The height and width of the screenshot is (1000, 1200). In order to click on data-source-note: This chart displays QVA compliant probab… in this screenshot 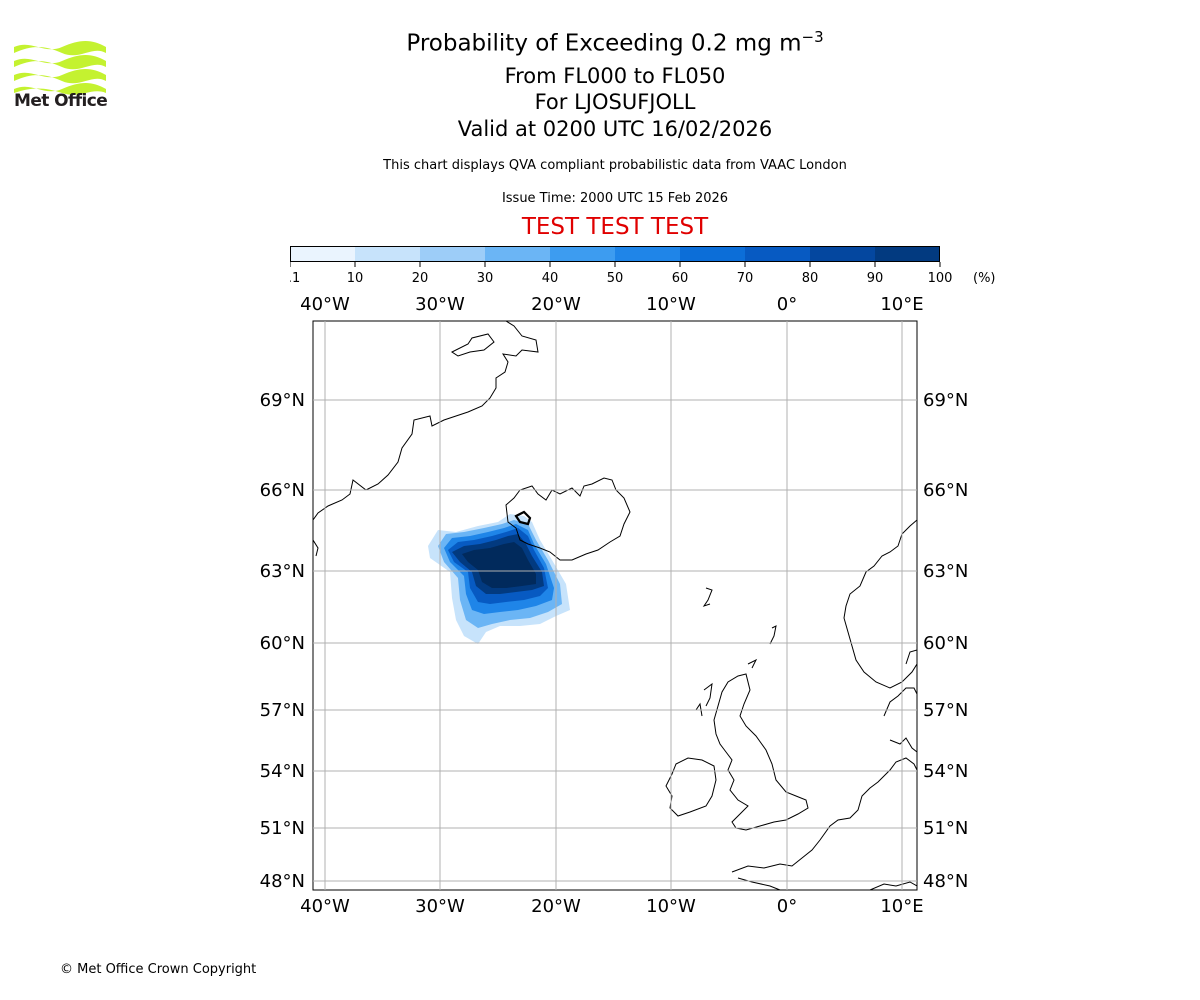, I will do `click(615, 165)`.